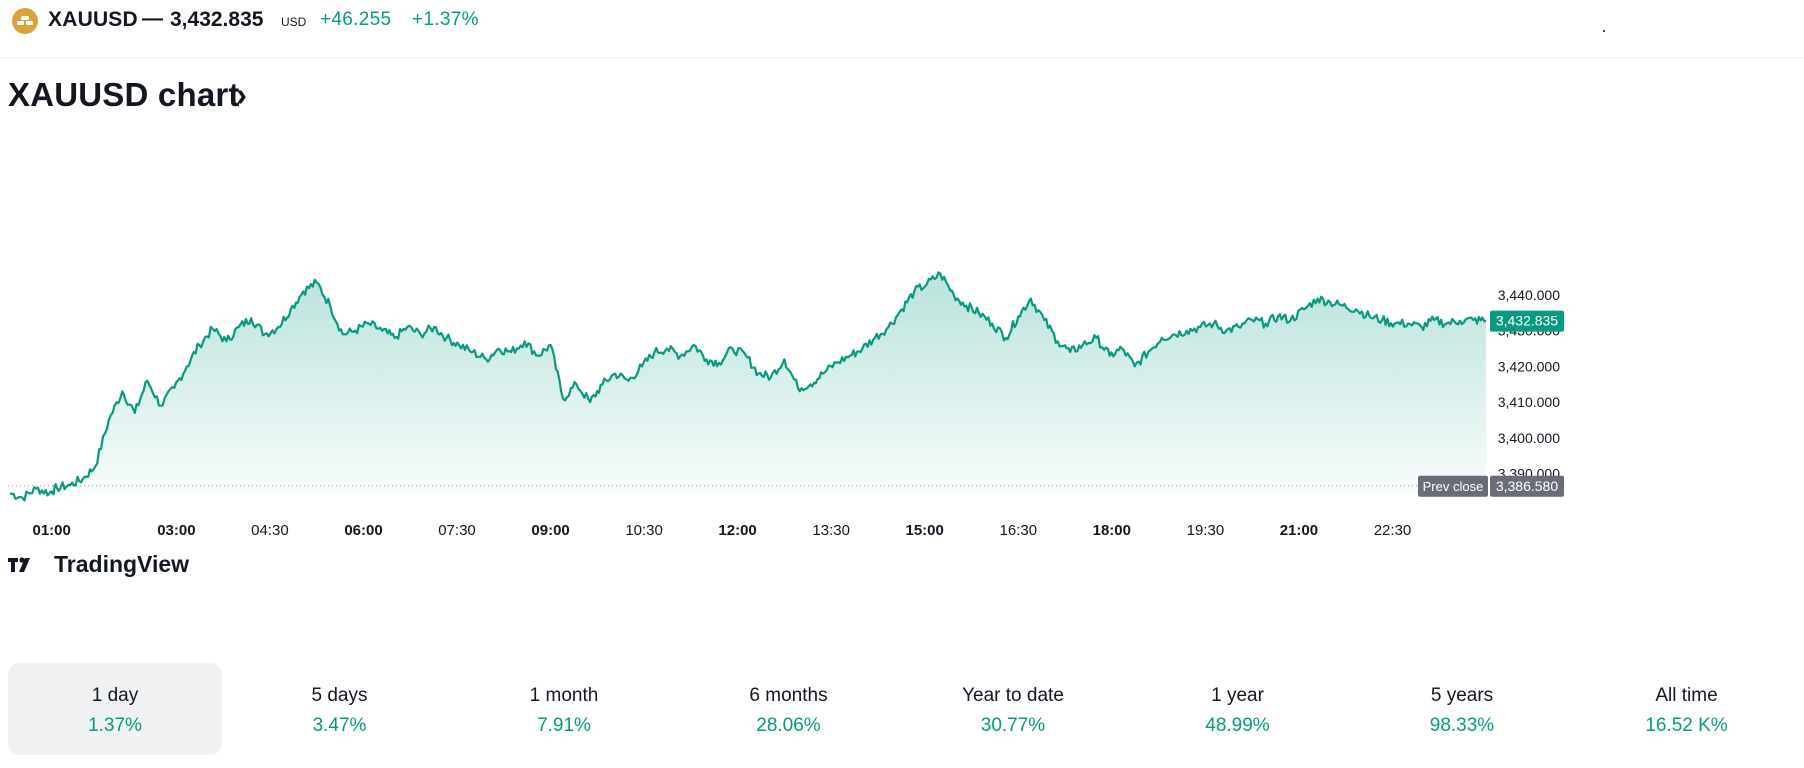  What do you see at coordinates (176, 530) in the screenshot?
I see `x-tick-label: 03:00` at bounding box center [176, 530].